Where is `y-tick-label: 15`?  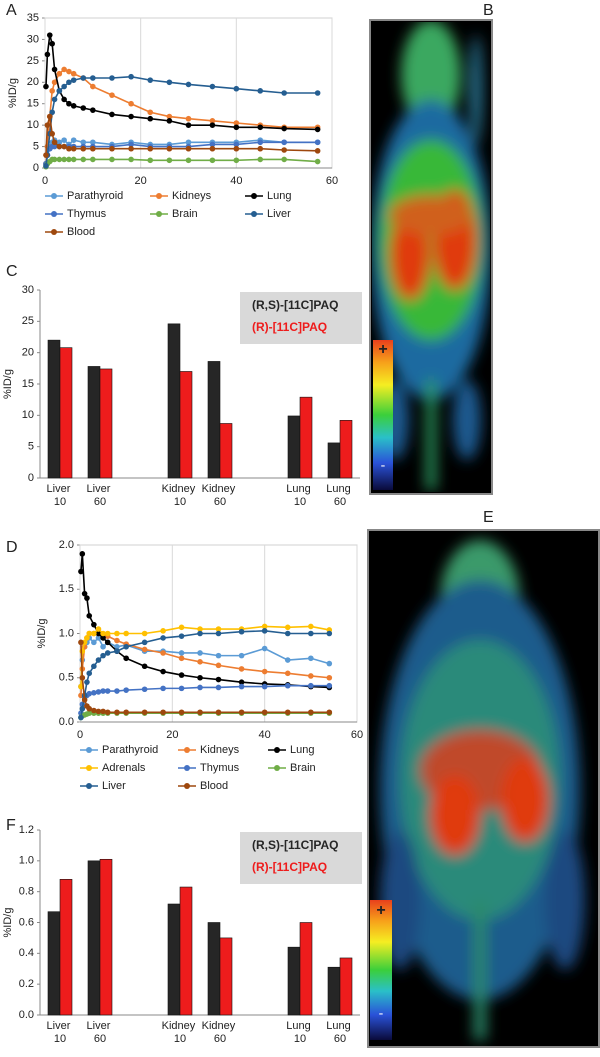 y-tick-label: 15 is located at coordinates (28, 384).